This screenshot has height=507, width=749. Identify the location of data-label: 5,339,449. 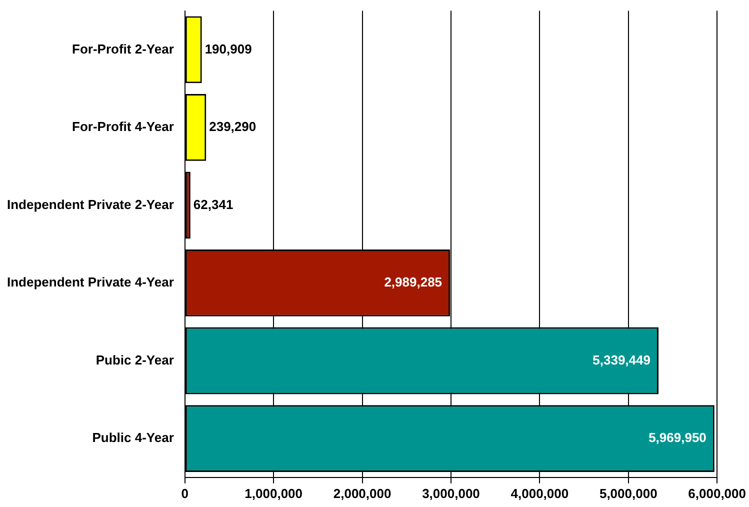
(621, 360).